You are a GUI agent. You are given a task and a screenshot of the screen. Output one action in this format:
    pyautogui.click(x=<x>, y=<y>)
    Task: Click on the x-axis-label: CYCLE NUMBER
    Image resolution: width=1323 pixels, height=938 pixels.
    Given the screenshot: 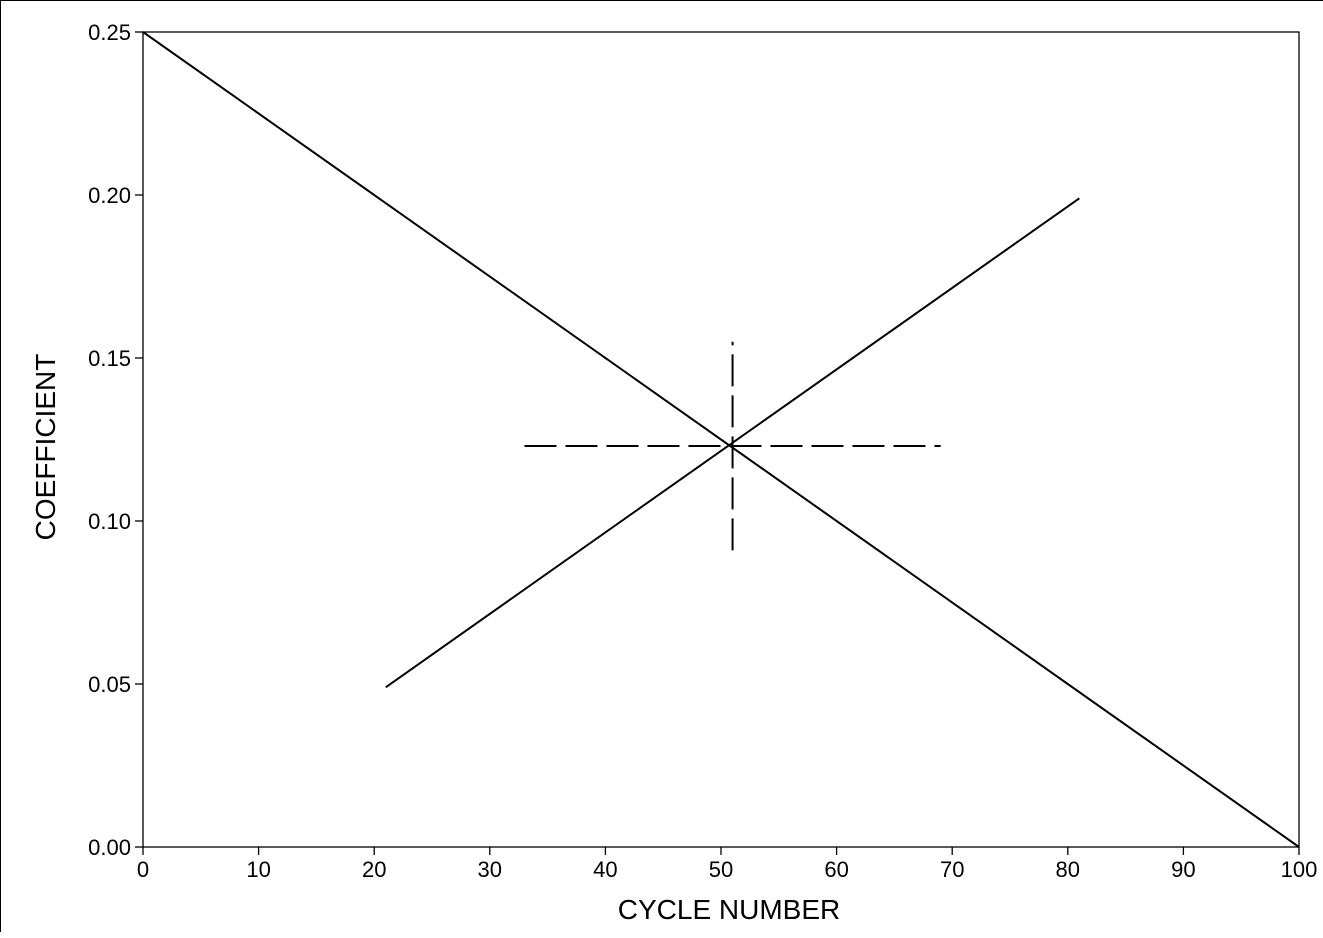 What is the action you would take?
    pyautogui.click(x=729, y=909)
    